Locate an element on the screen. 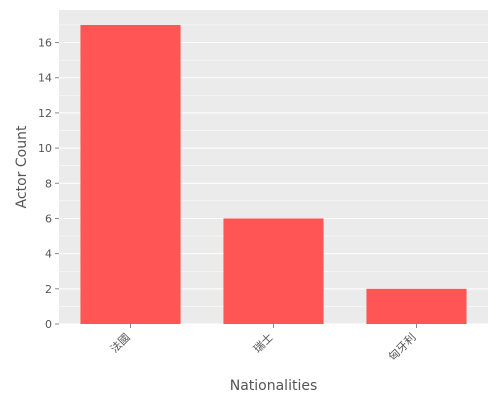 Image resolution: width=500 pixels, height=400 pixels. y-tick-label: 8 is located at coordinates (48, 183).